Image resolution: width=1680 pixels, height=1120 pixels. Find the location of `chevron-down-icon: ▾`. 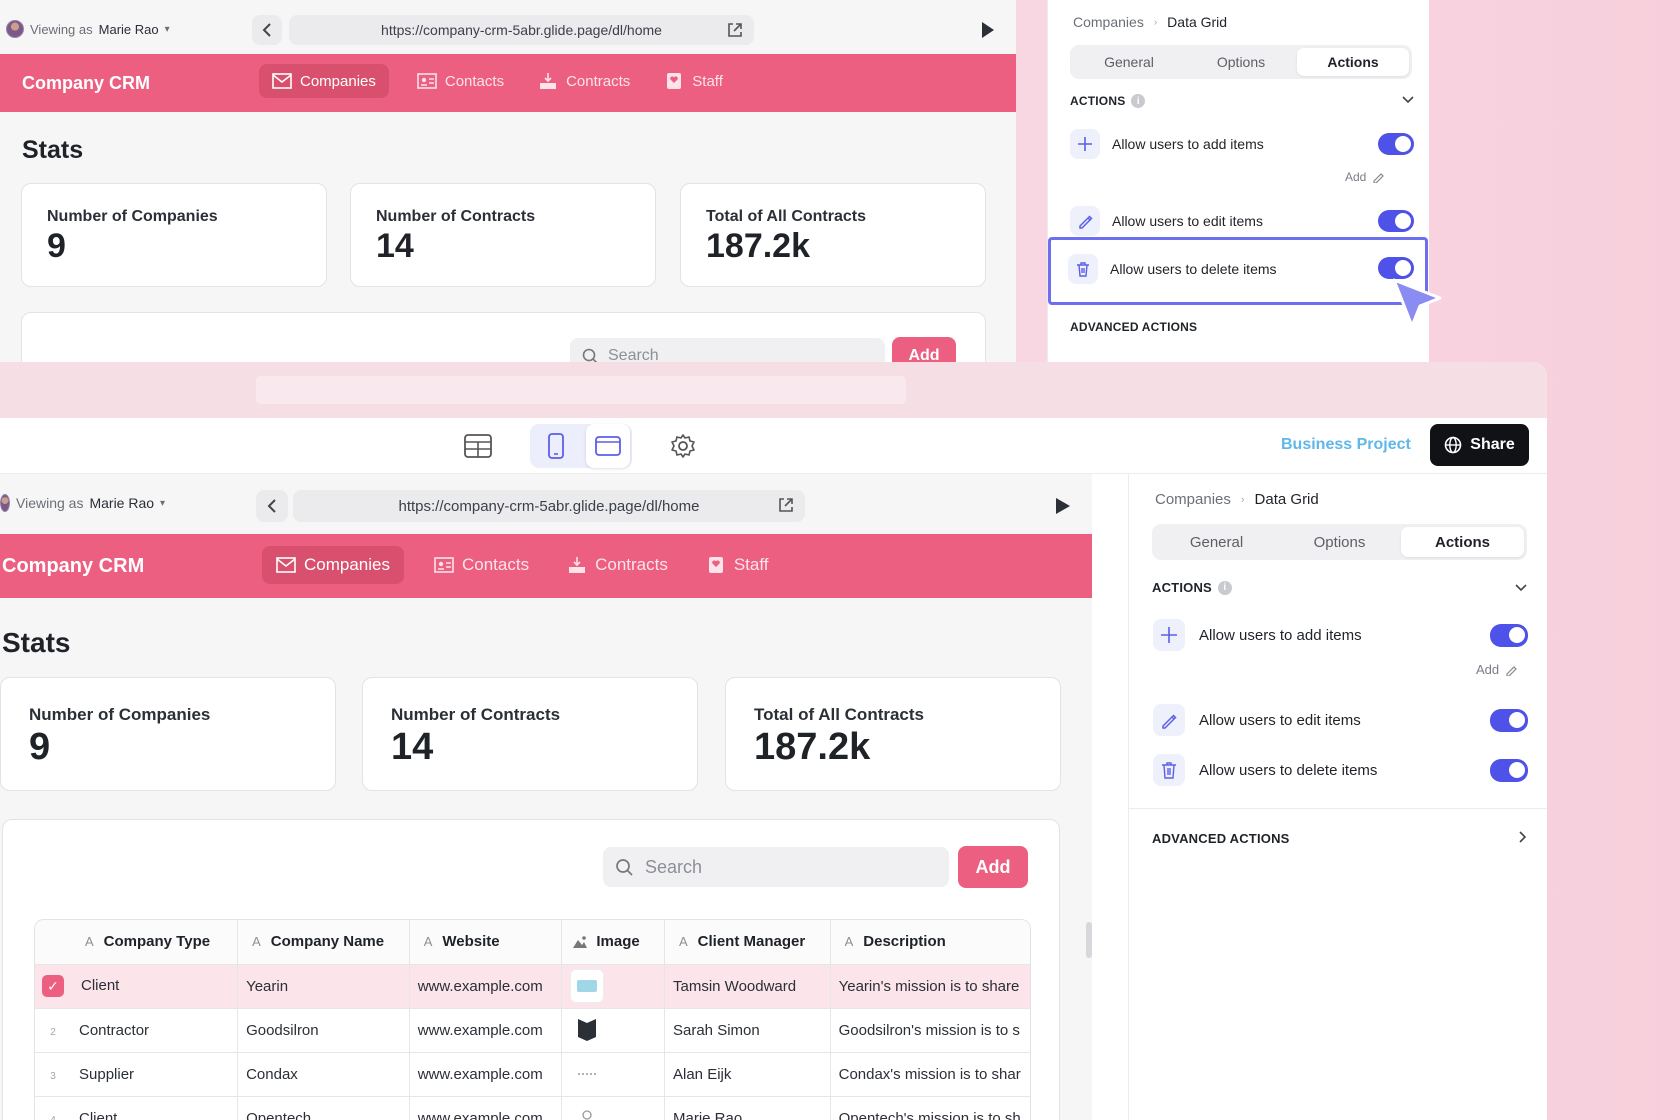

chevron-down-icon: ▾ is located at coordinates (167, 29).